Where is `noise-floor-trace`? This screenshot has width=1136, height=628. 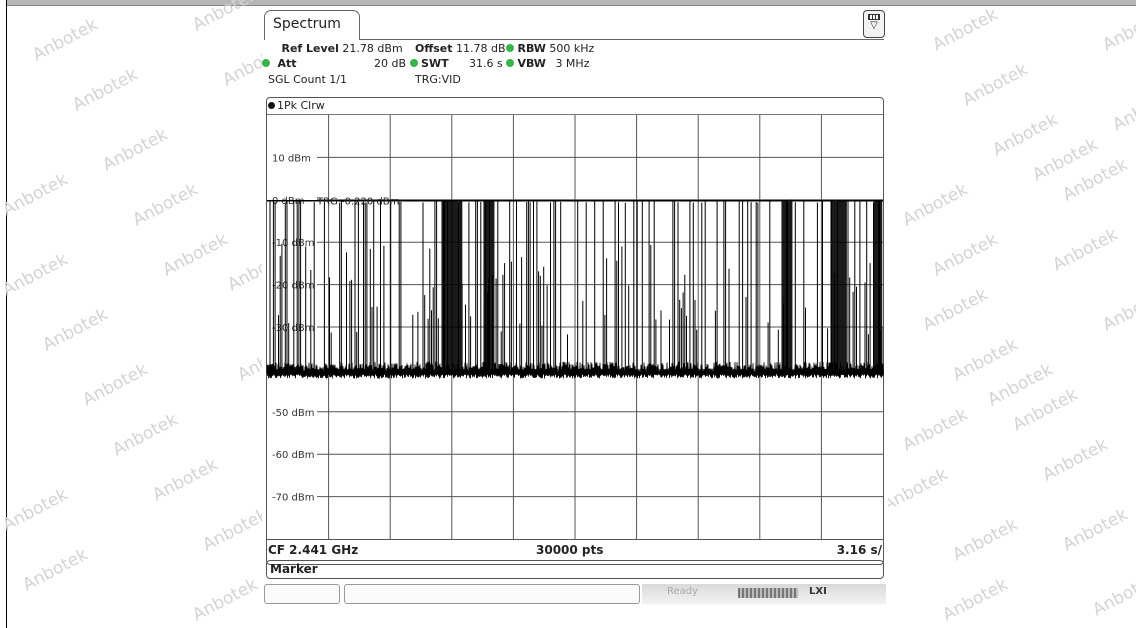
noise-floor-trace is located at coordinates (575, 370).